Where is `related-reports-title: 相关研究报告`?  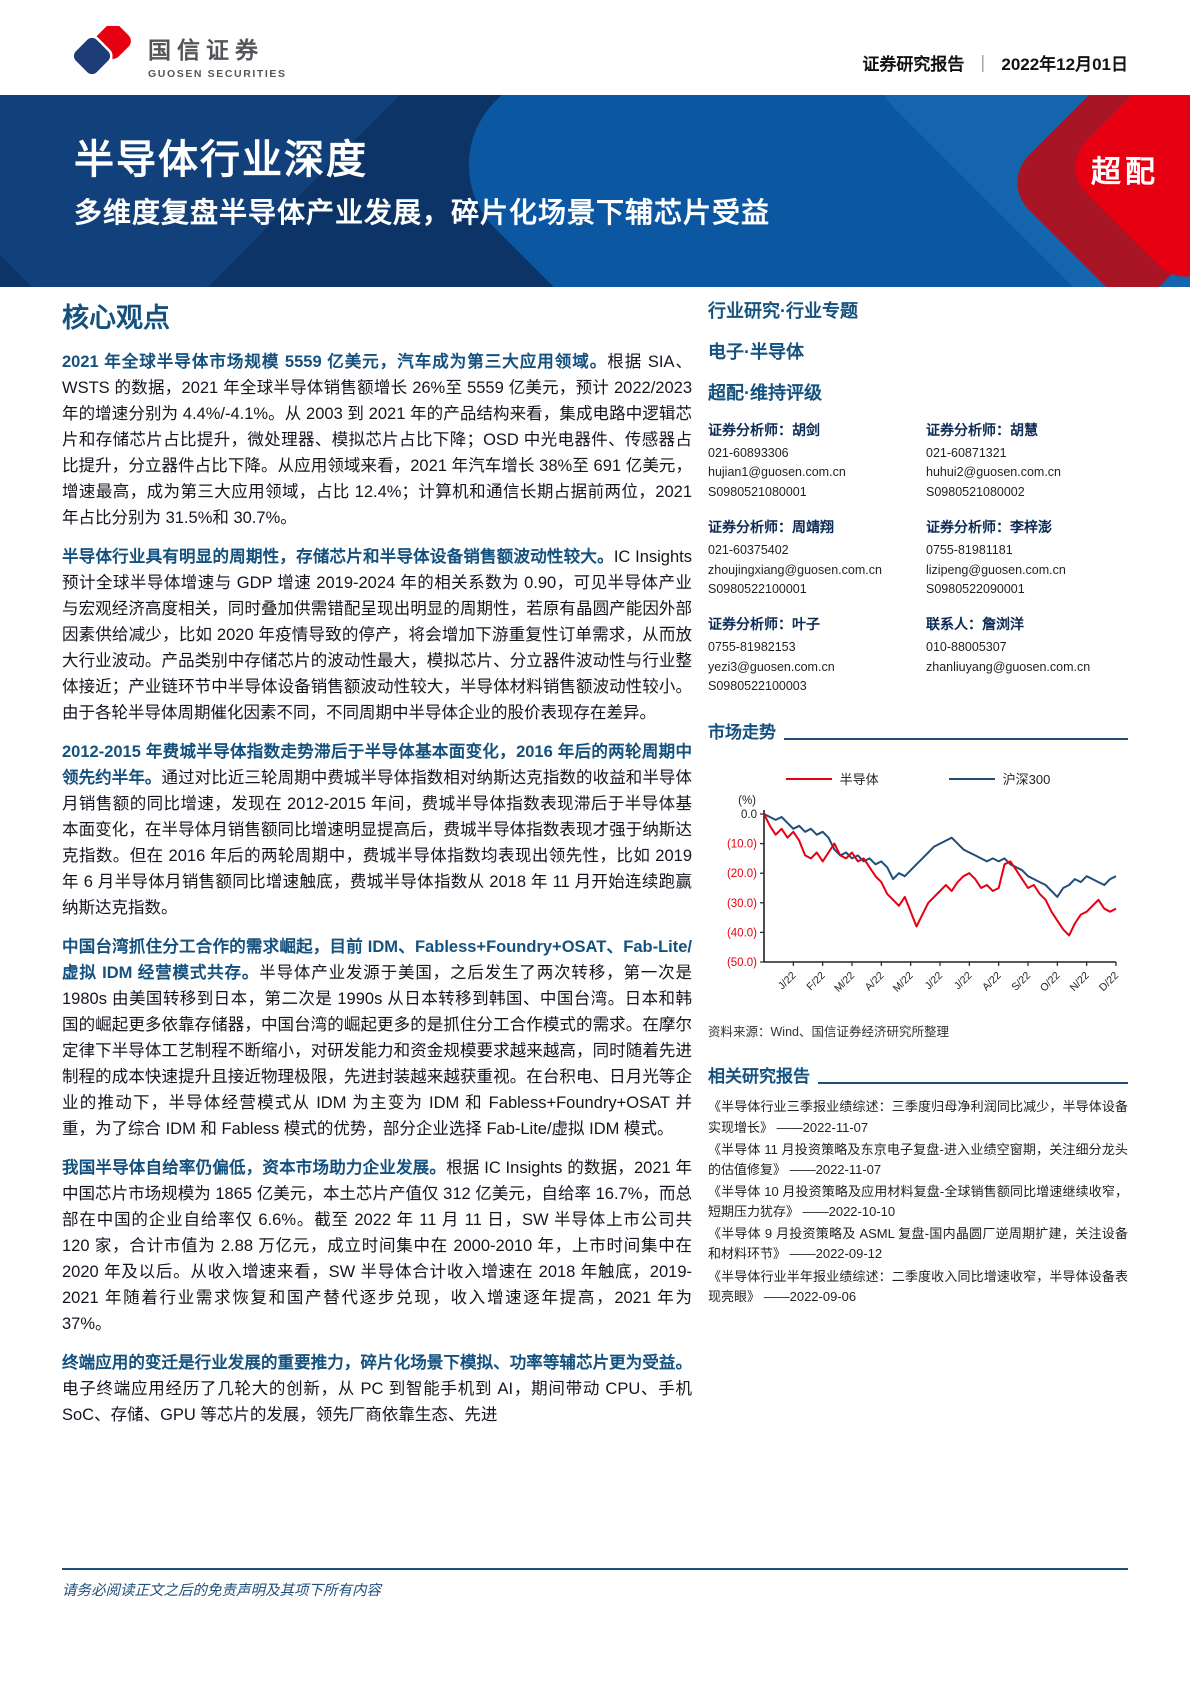
related-reports-title: 相关研究报告 is located at coordinates (759, 1077).